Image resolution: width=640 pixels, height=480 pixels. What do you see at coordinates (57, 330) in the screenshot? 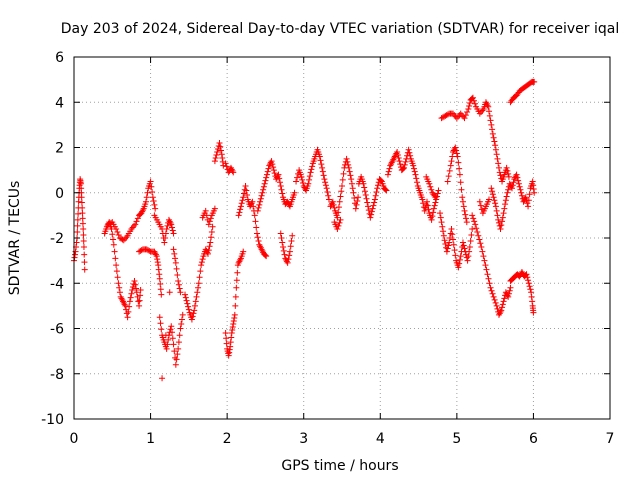
I see `y-tick-label: -6` at bounding box center [57, 330].